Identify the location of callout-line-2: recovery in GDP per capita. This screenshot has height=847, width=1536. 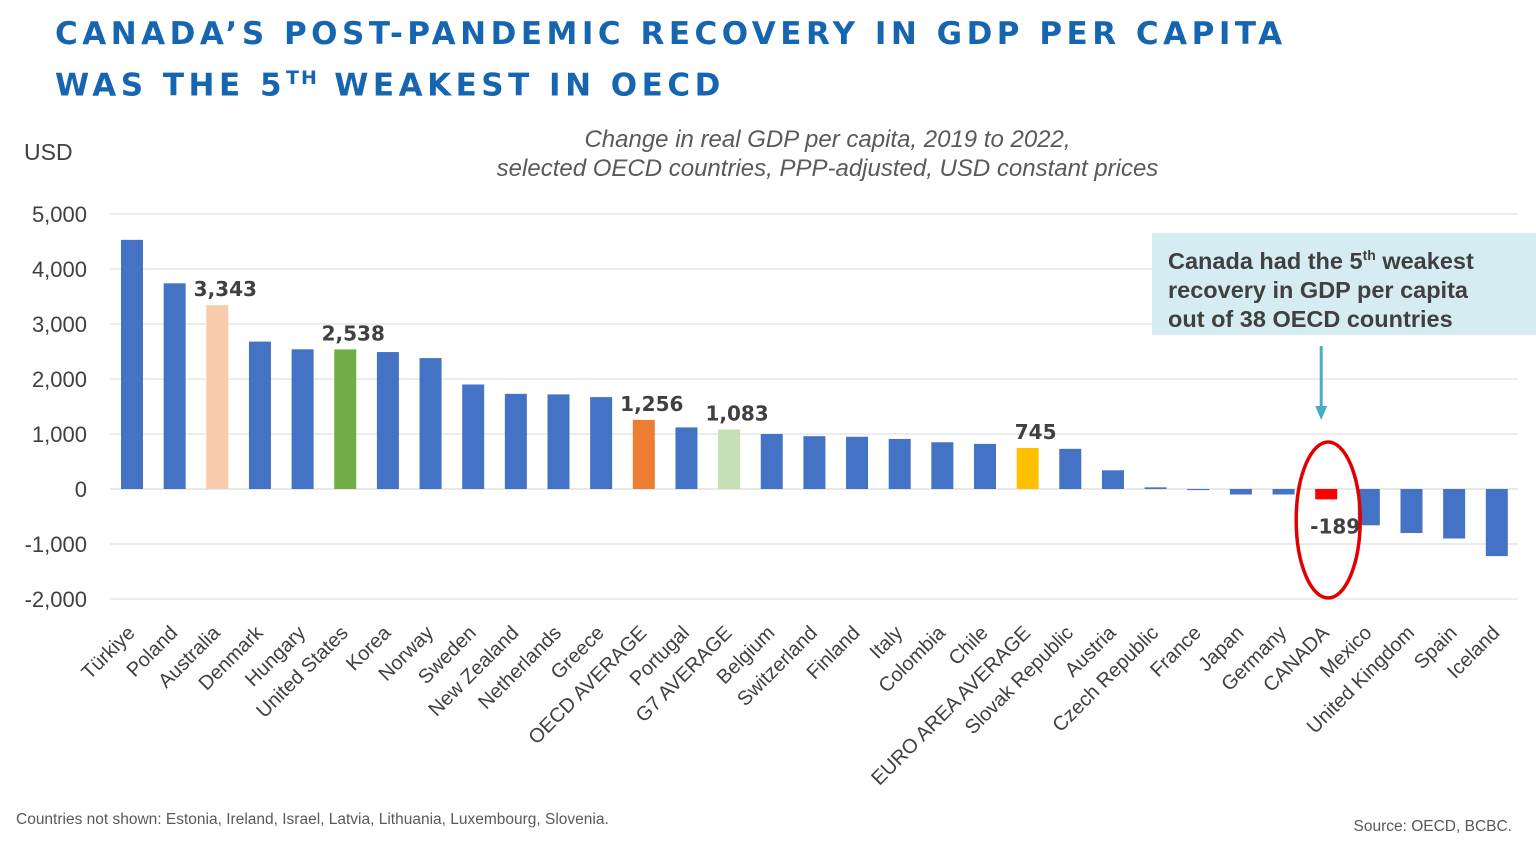
(1318, 289).